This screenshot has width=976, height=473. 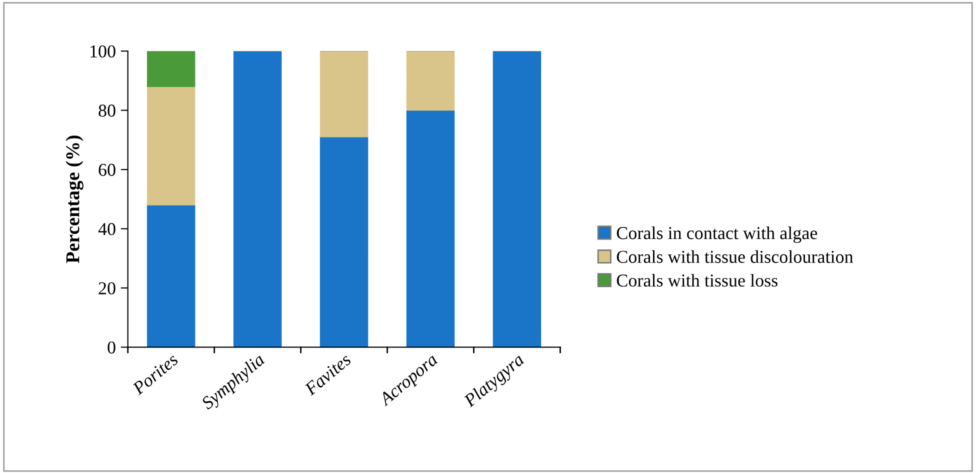 I want to click on y-tick-label: 60, so click(x=107, y=170).